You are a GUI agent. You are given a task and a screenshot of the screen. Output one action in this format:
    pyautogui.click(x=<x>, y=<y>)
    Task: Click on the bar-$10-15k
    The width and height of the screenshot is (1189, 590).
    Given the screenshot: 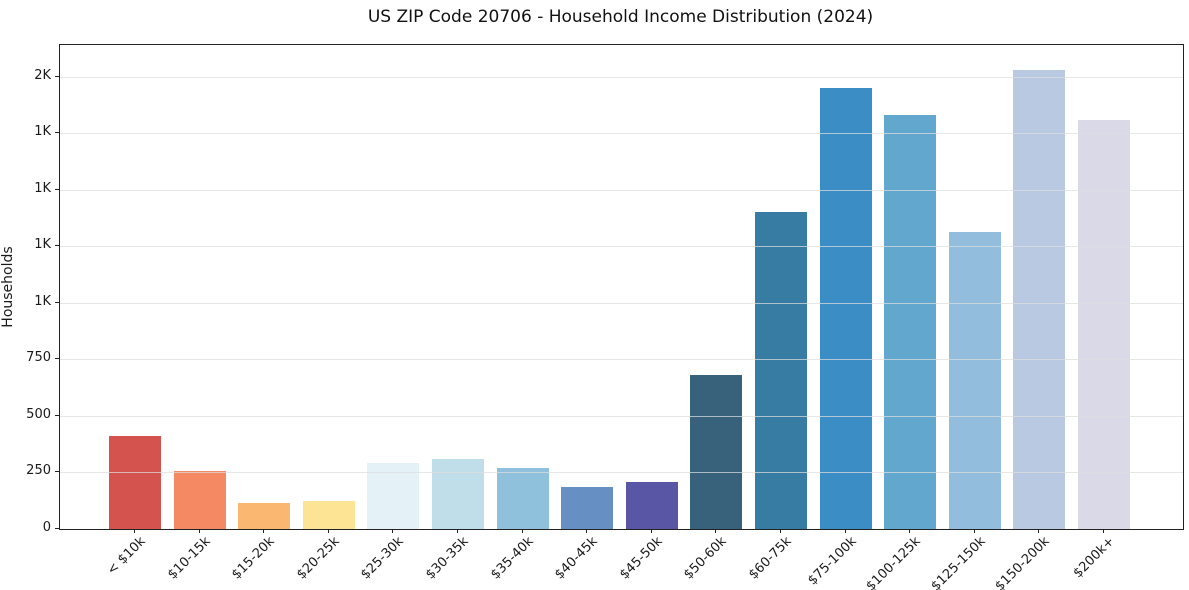 What is the action you would take?
    pyautogui.click(x=199, y=500)
    